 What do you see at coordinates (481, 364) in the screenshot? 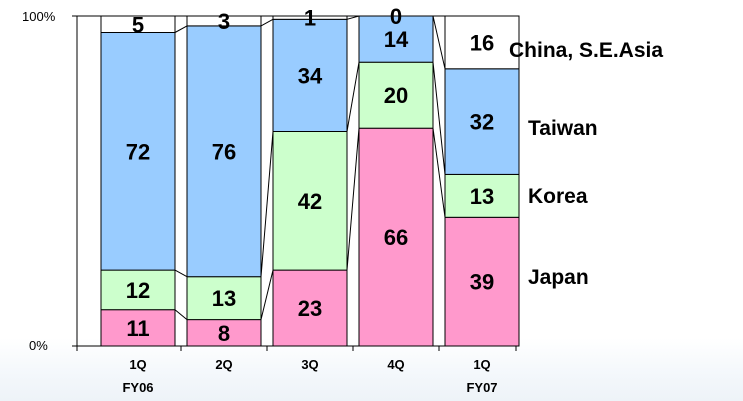
I see `x-tick-label-5: 1Q` at bounding box center [481, 364].